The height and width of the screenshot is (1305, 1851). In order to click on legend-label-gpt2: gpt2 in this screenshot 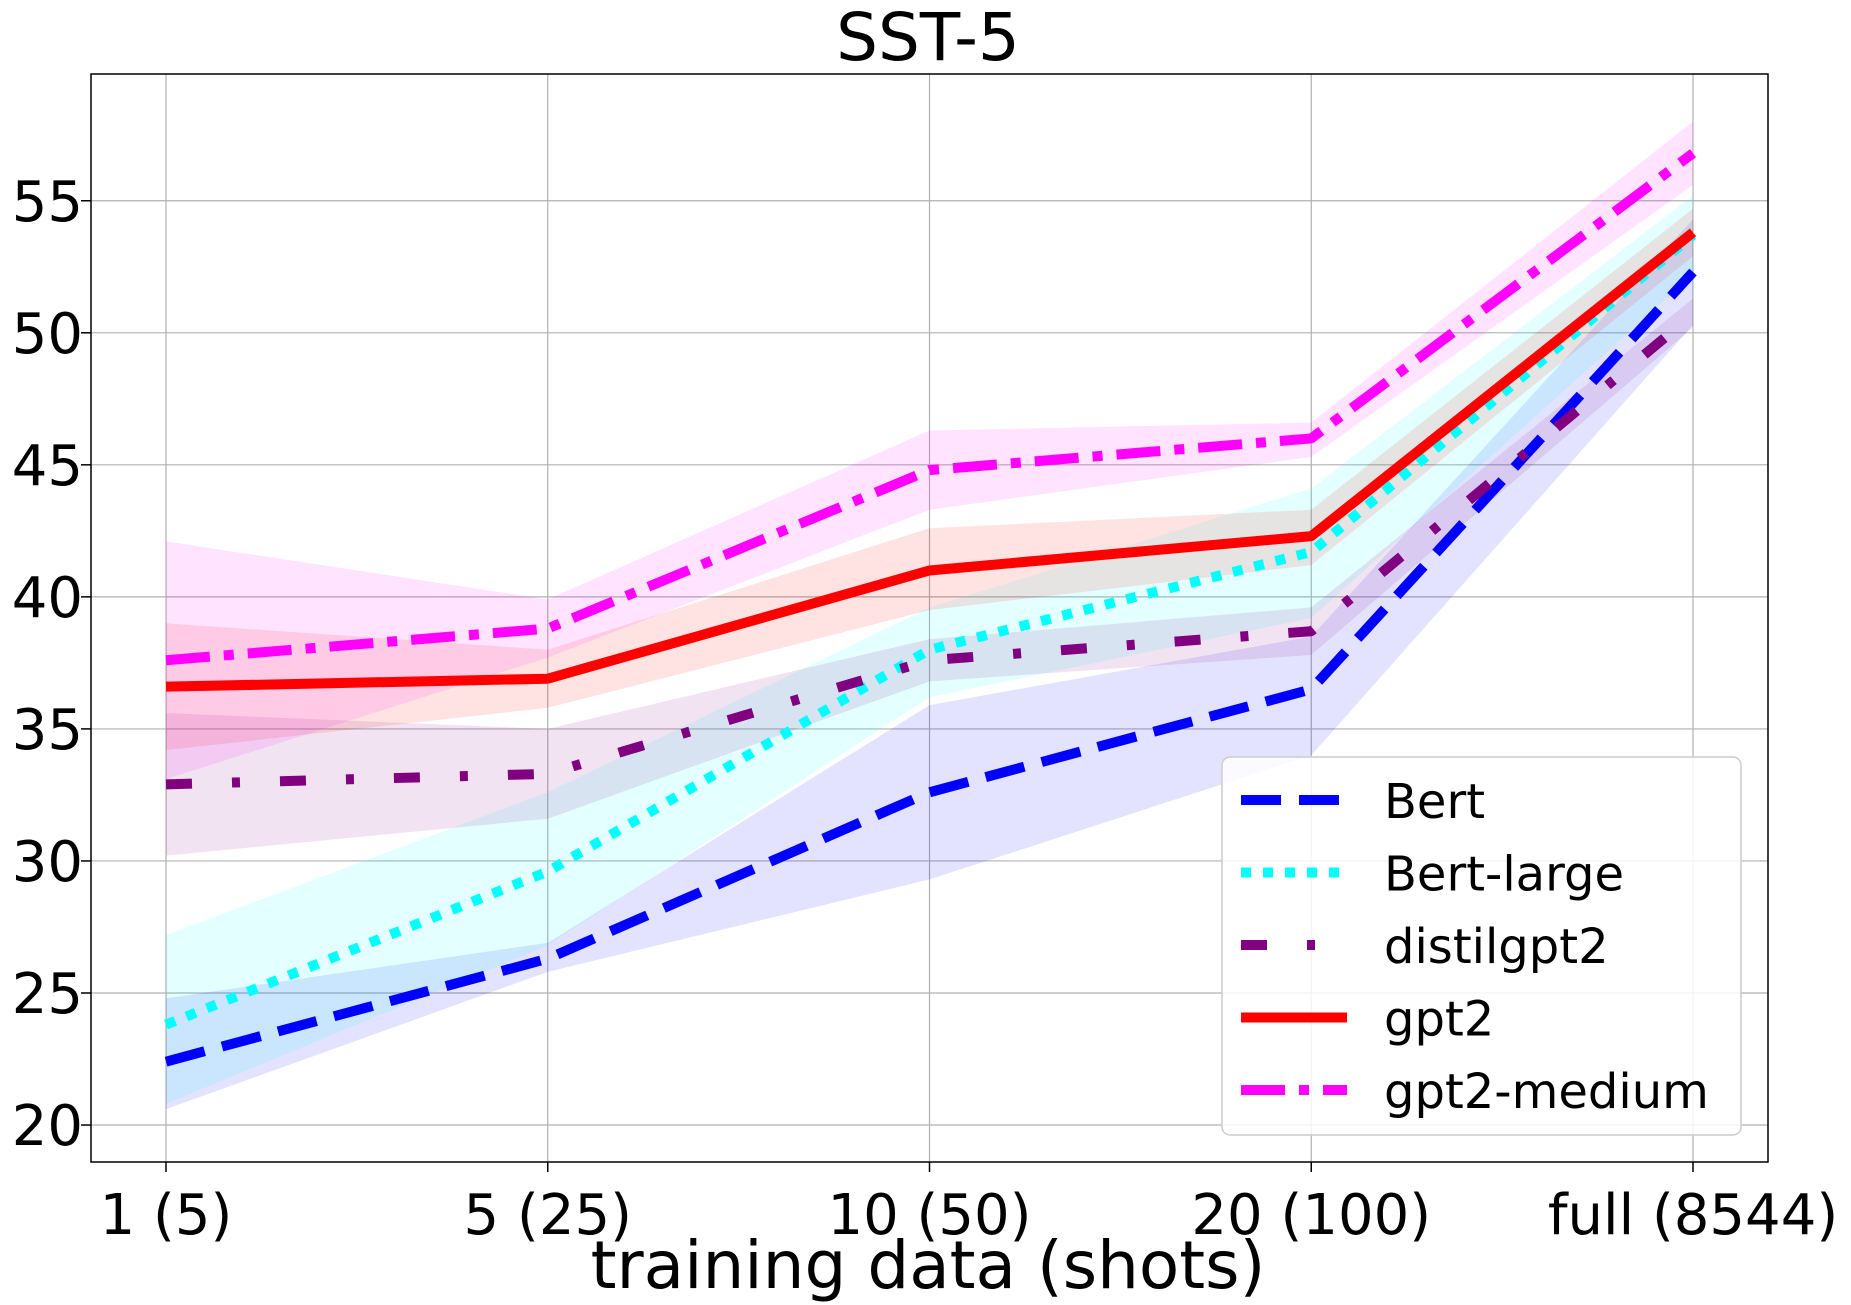, I will do `click(1439, 1020)`.